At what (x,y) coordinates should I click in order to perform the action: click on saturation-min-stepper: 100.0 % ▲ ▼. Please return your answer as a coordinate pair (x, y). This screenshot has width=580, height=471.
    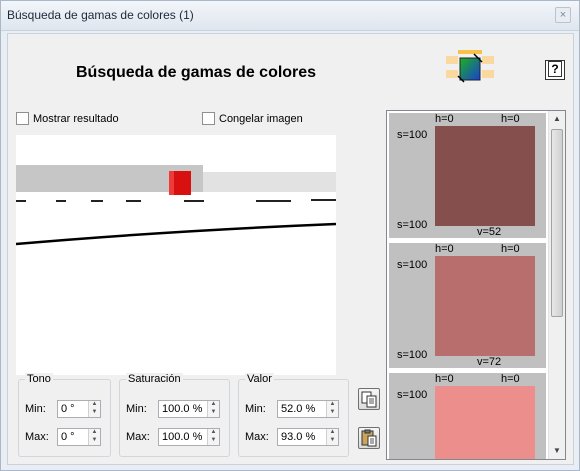
    Looking at the image, I should click on (189, 409).